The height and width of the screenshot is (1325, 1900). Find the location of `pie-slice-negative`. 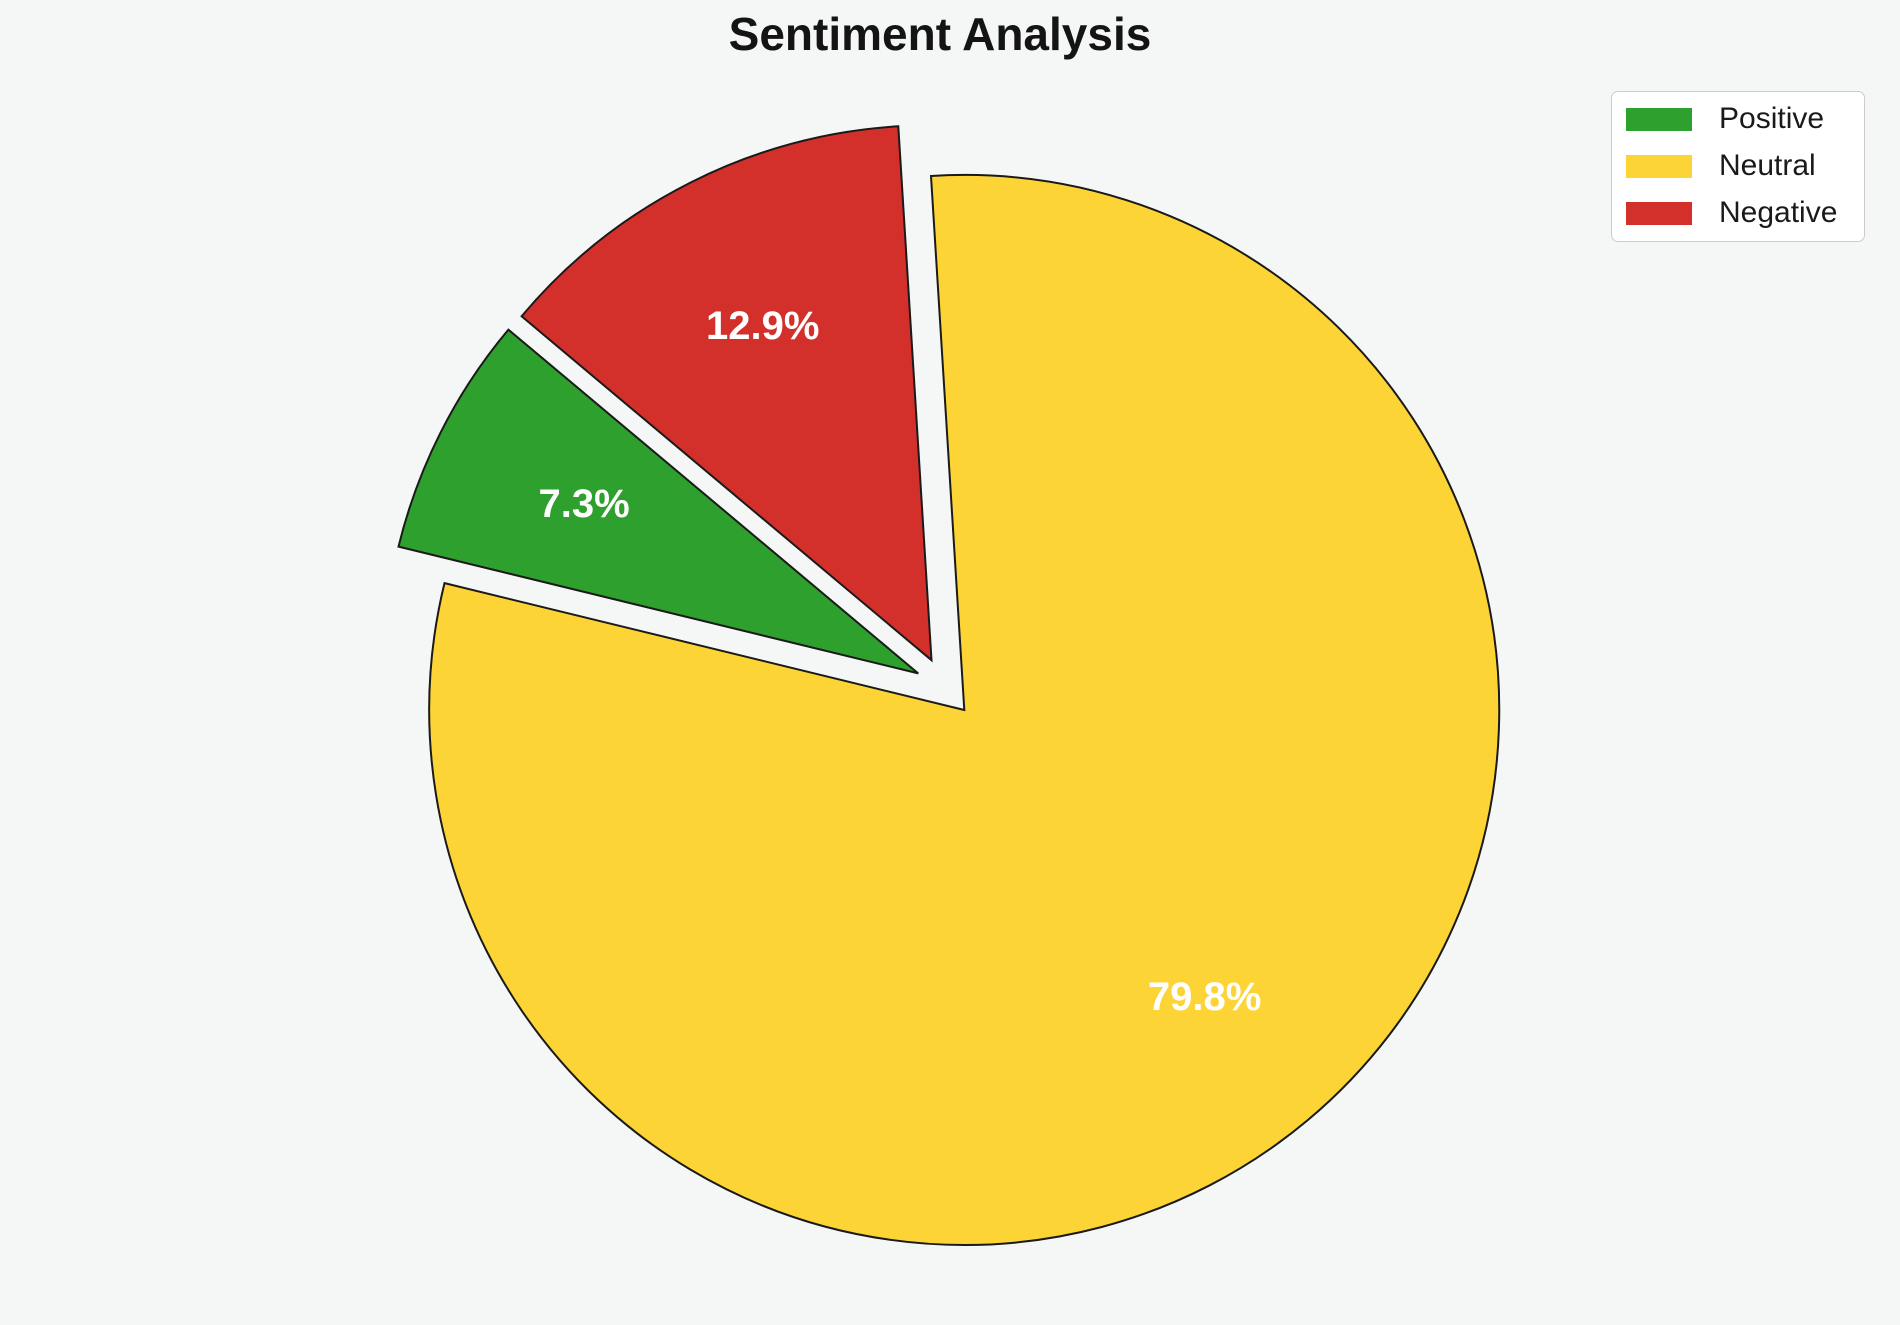

pie-slice-negative is located at coordinates (726, 394).